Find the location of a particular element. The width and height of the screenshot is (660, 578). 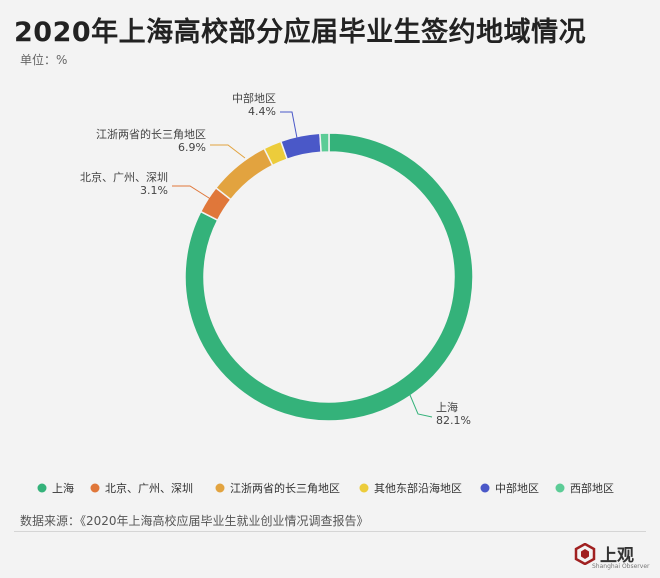

legend-label-4: 中部地区 is located at coordinates (517, 488).